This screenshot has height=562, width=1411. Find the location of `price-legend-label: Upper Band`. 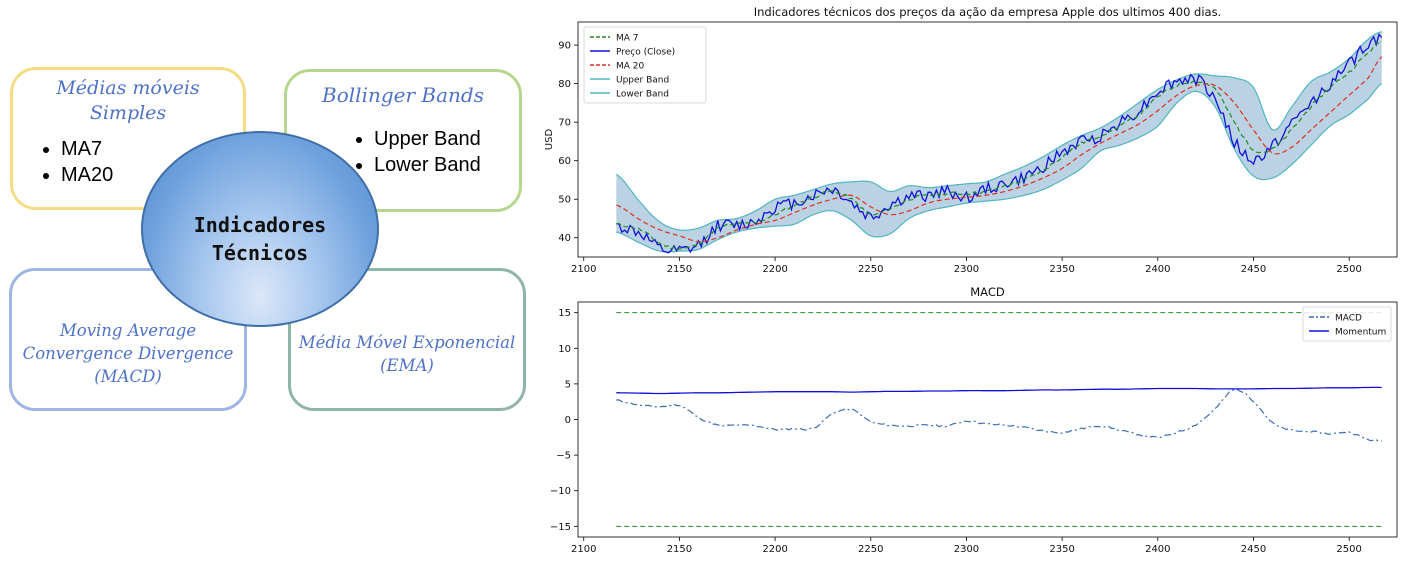

price-legend-label: Upper Band is located at coordinates (642, 81).